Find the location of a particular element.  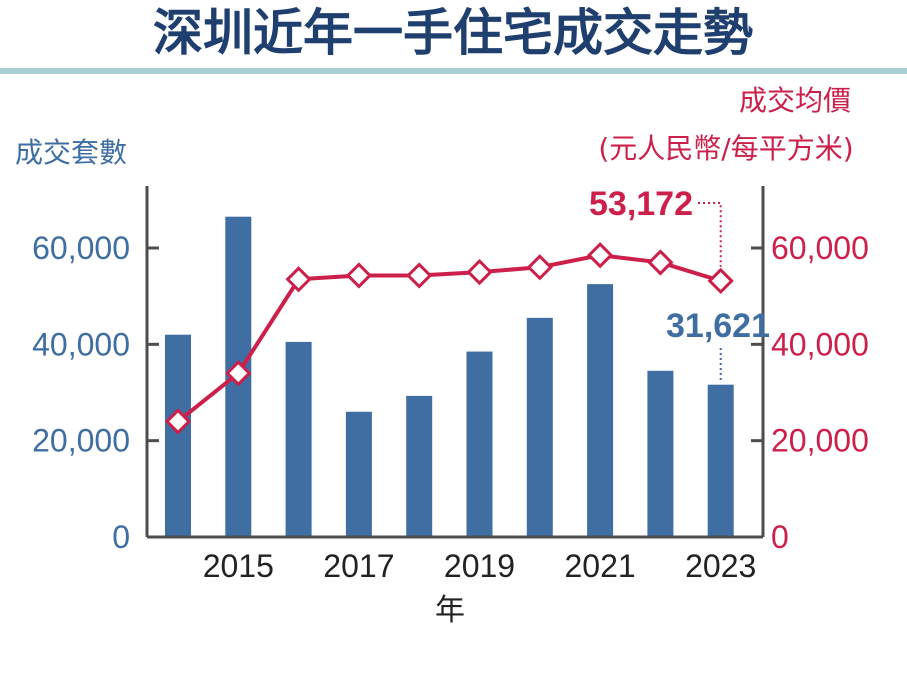

left-tick-label: 20,000 is located at coordinates (81, 441).